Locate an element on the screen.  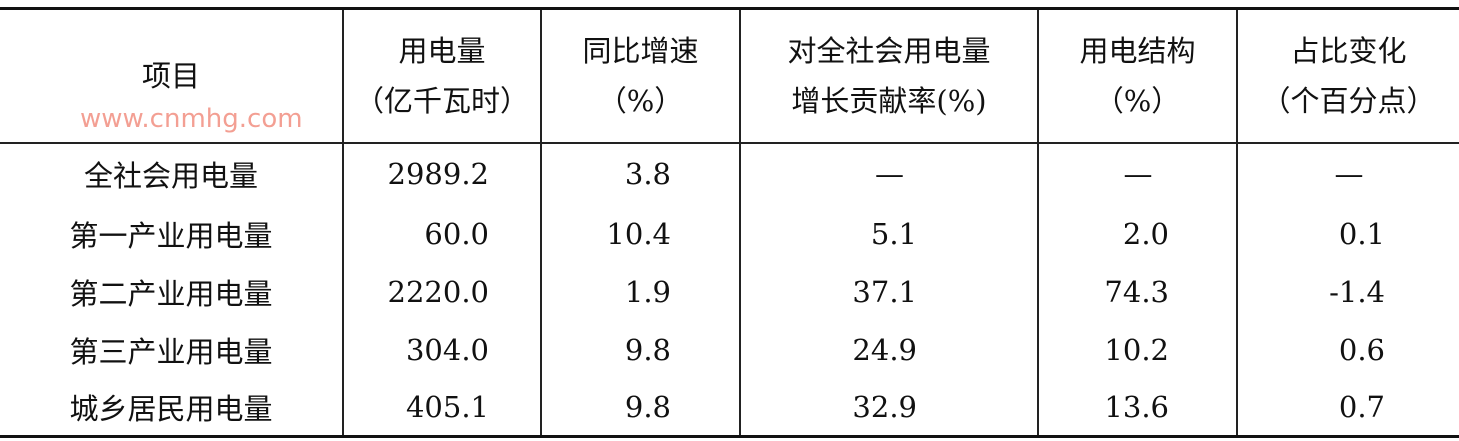
row-label: 第一产业用电量 is located at coordinates (171, 235).